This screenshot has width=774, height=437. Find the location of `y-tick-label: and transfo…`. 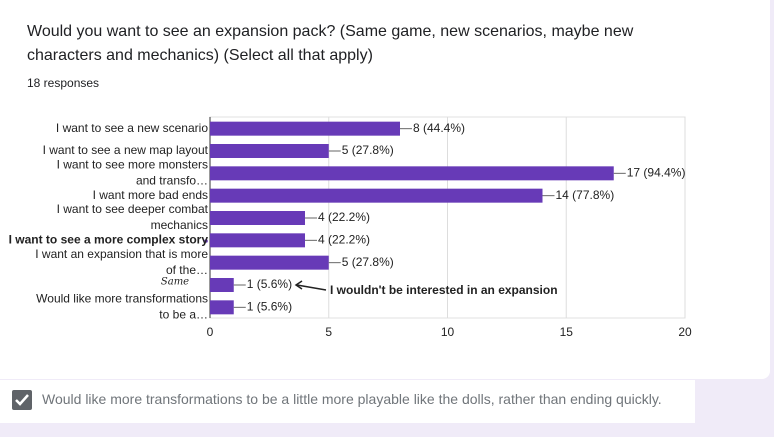

y-tick-label: and transfo… is located at coordinates (172, 181).